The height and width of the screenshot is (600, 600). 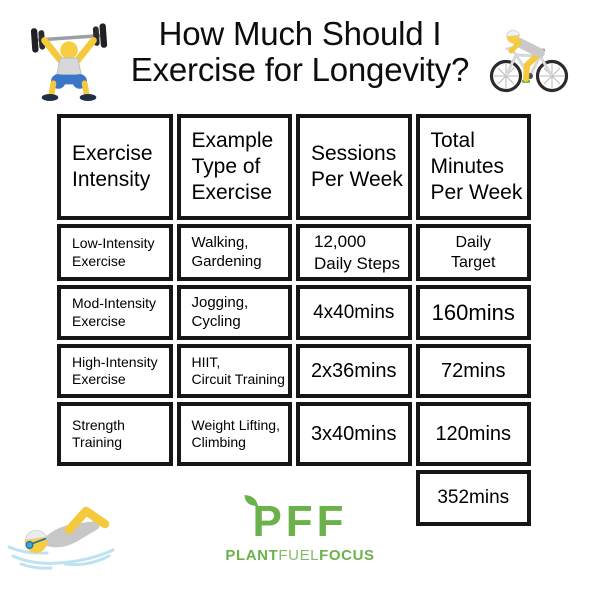 What do you see at coordinates (234, 371) in the screenshot?
I see `cell-high-examples: HIIT, Circuit Training` at bounding box center [234, 371].